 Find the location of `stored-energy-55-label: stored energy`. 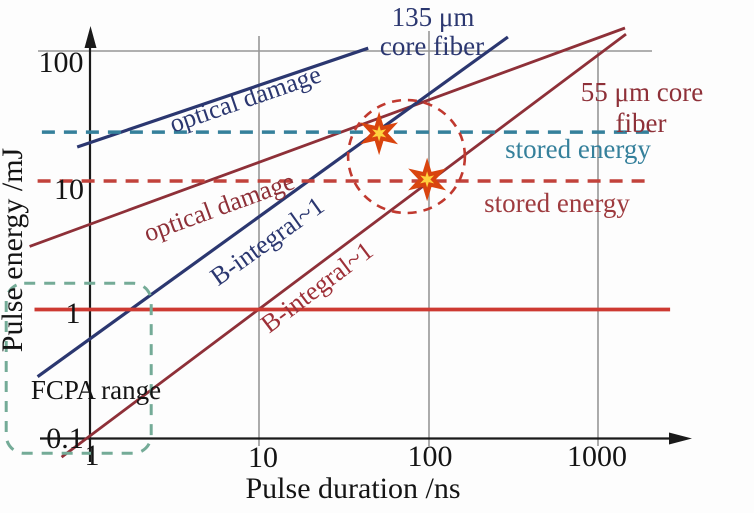

stored-energy-55-label: stored energy is located at coordinates (557, 203).